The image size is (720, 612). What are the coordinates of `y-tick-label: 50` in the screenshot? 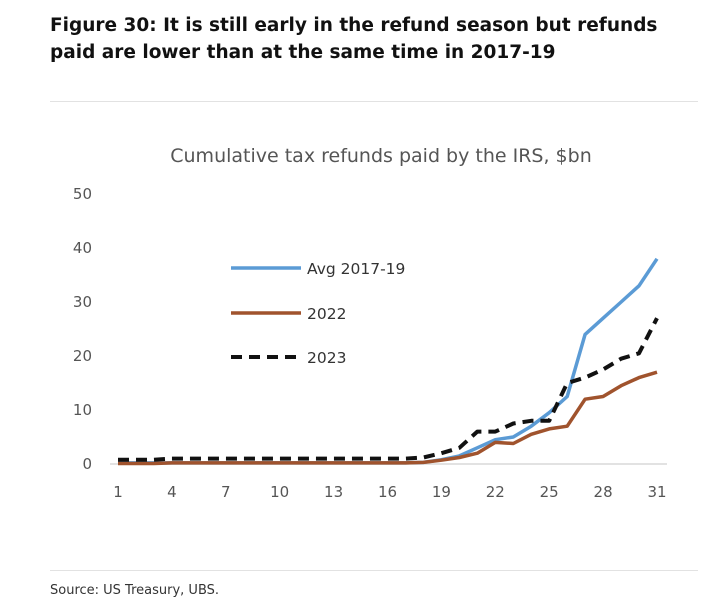 It's located at (82, 194).